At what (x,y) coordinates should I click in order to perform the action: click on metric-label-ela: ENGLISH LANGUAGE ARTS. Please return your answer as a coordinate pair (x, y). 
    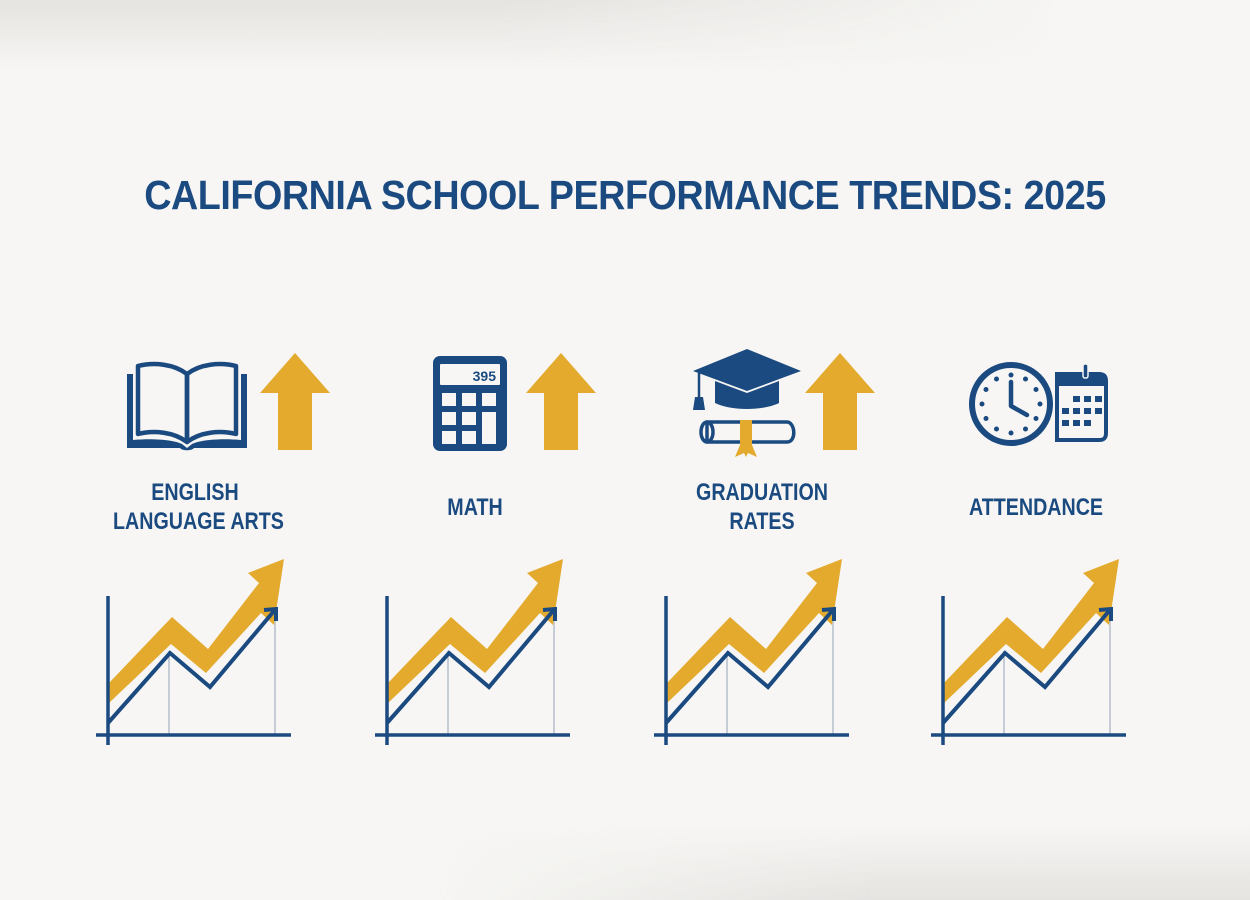
    Looking at the image, I should click on (198, 507).